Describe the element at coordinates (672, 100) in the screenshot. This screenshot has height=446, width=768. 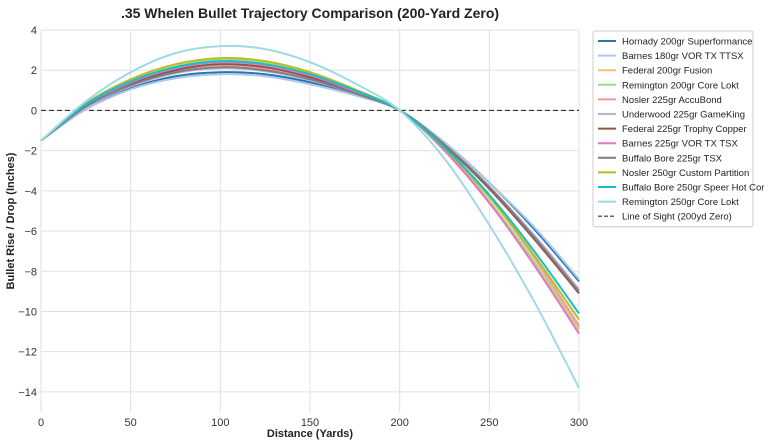
I see `legend-label: Nosler 225gr AccuBond` at that location.